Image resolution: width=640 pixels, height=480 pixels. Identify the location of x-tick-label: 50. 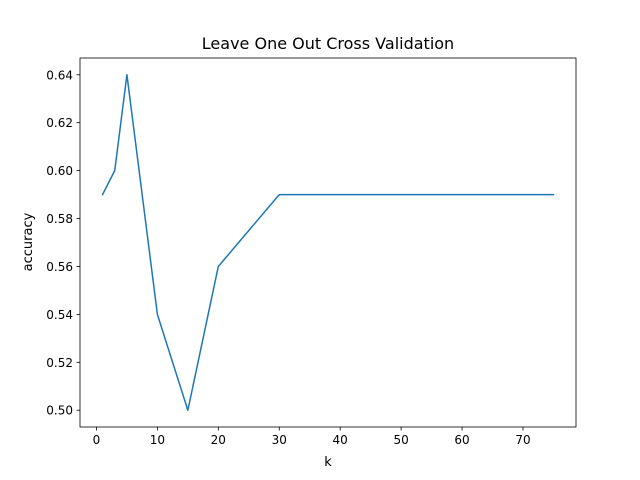
(400, 440).